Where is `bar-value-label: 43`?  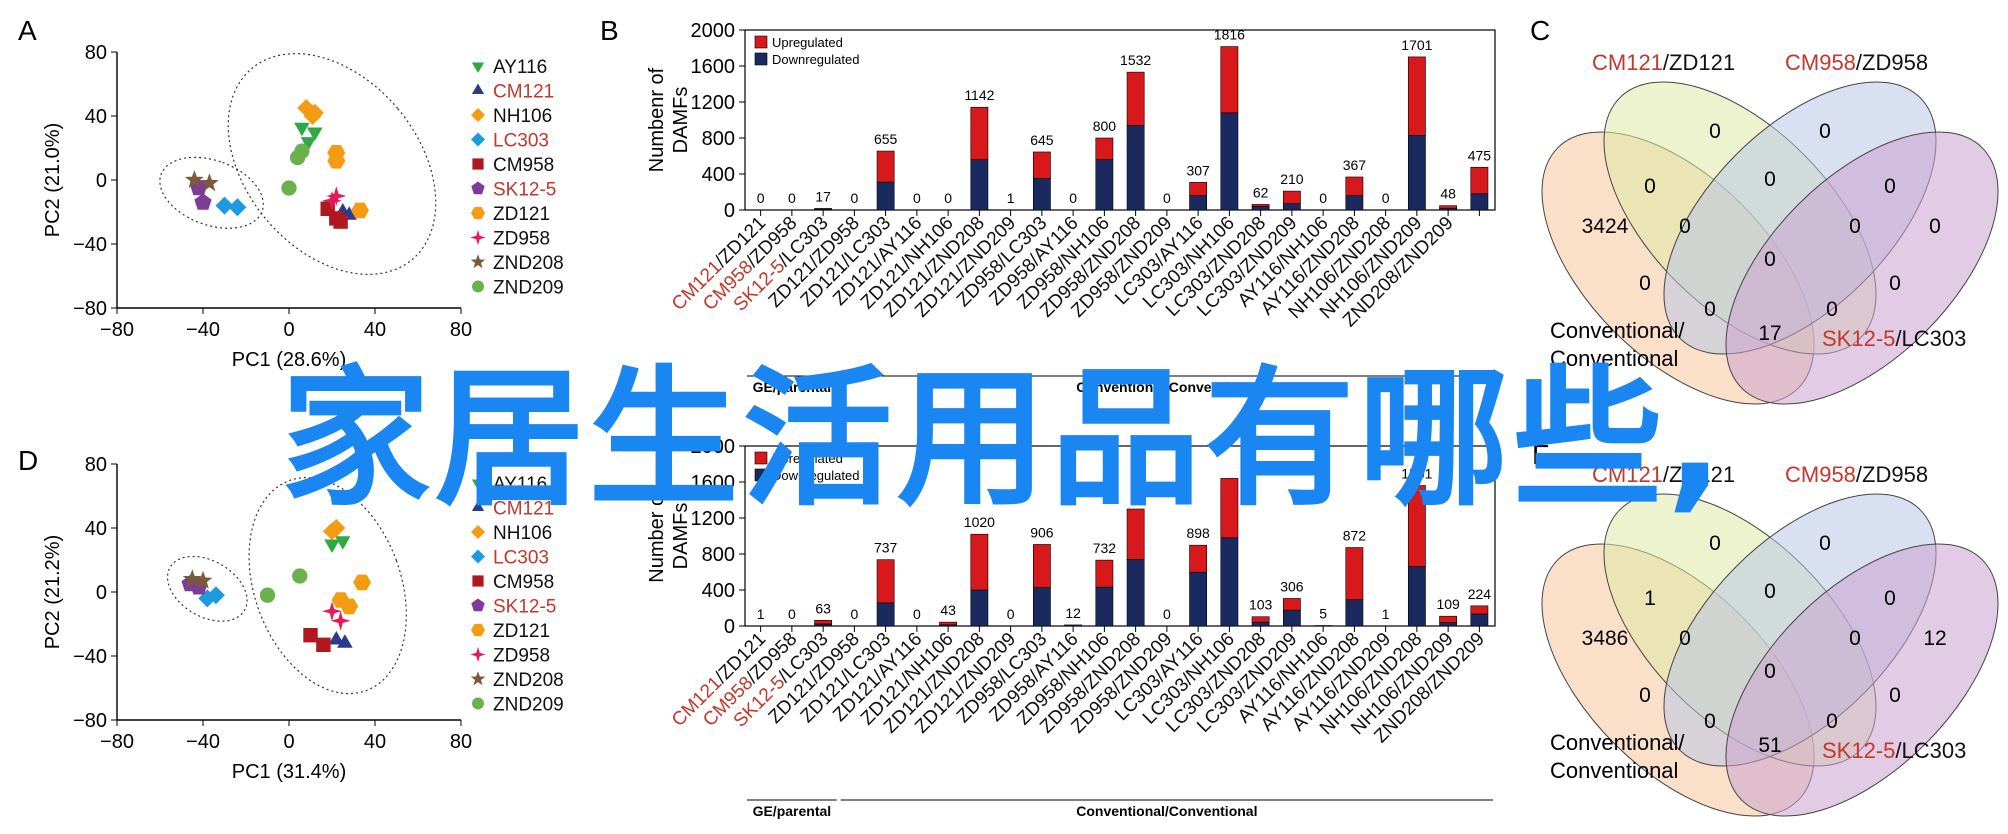
bar-value-label: 43 is located at coordinates (948, 610).